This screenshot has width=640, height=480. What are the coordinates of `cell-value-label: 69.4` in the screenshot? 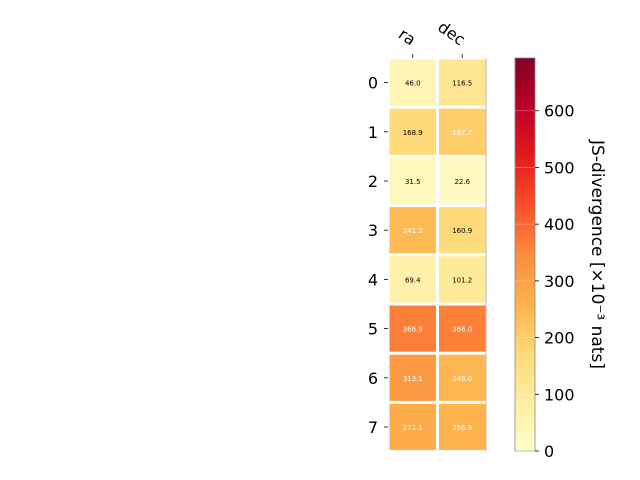 It's located at (413, 280).